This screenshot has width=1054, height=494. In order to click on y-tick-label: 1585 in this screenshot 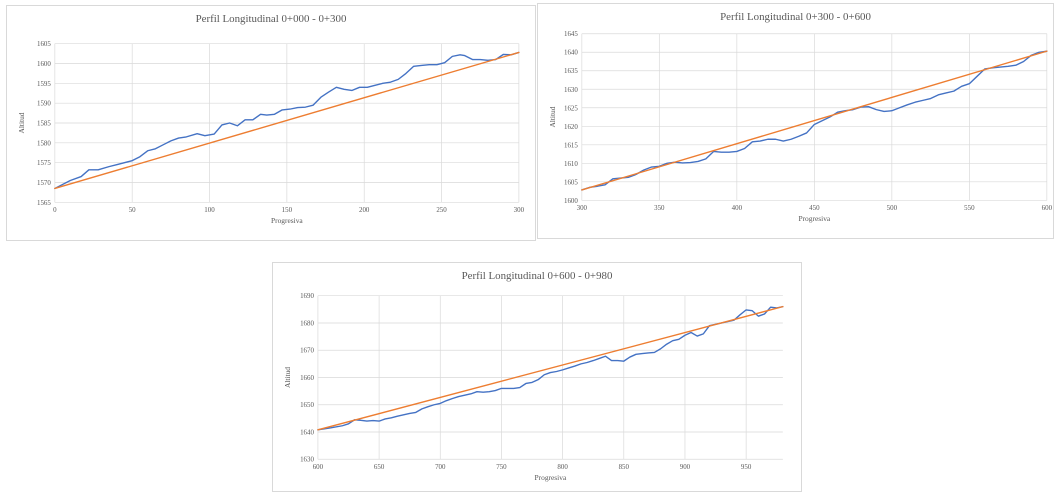, I will do `click(44, 123)`.